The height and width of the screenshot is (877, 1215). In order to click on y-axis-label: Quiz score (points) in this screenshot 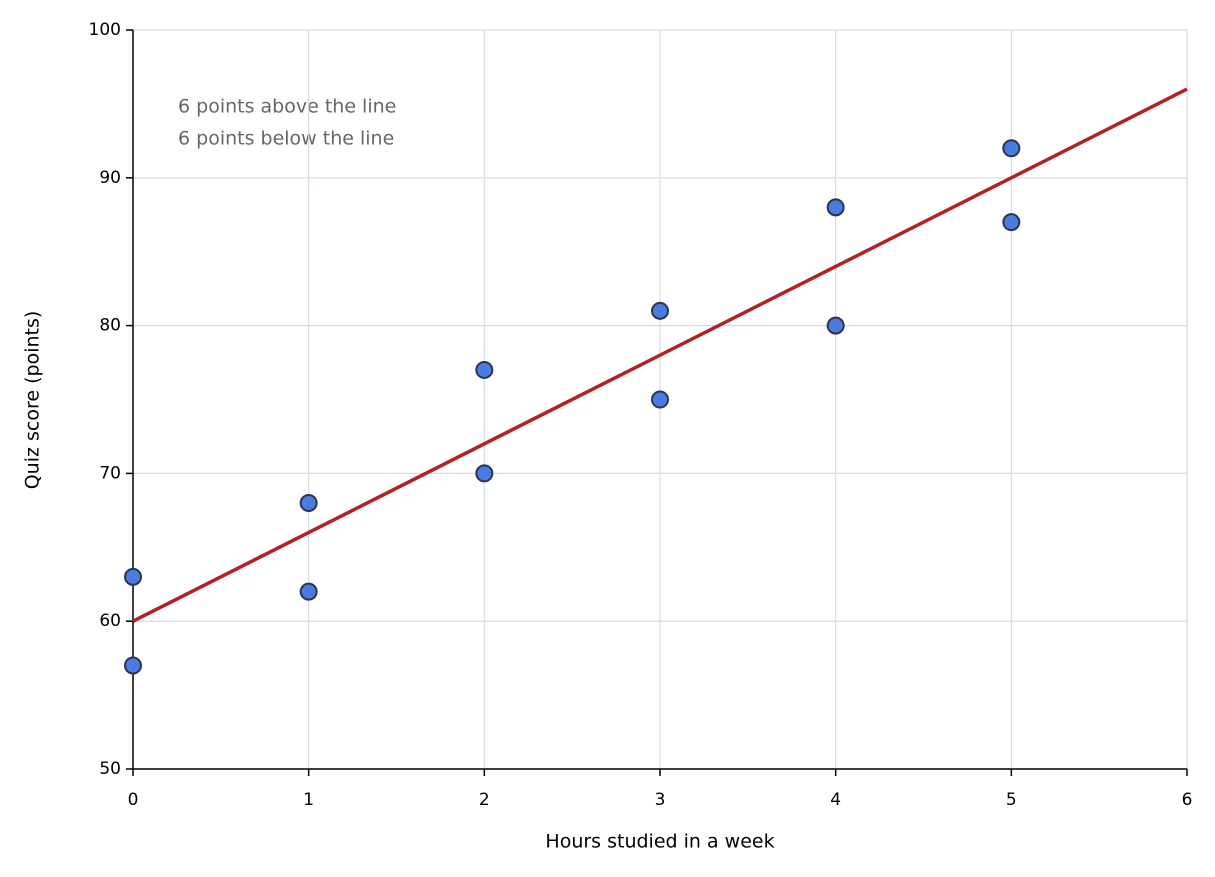, I will do `click(33, 400)`.